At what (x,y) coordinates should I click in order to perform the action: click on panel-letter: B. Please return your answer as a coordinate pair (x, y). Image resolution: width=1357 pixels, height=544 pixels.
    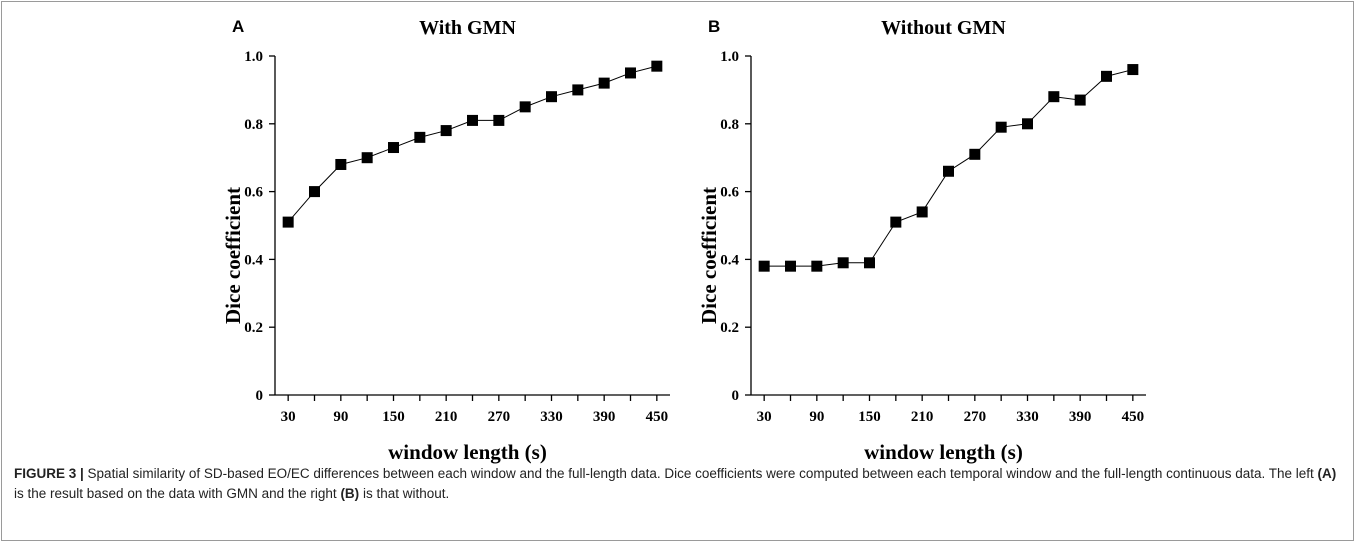
    Looking at the image, I should click on (714, 26).